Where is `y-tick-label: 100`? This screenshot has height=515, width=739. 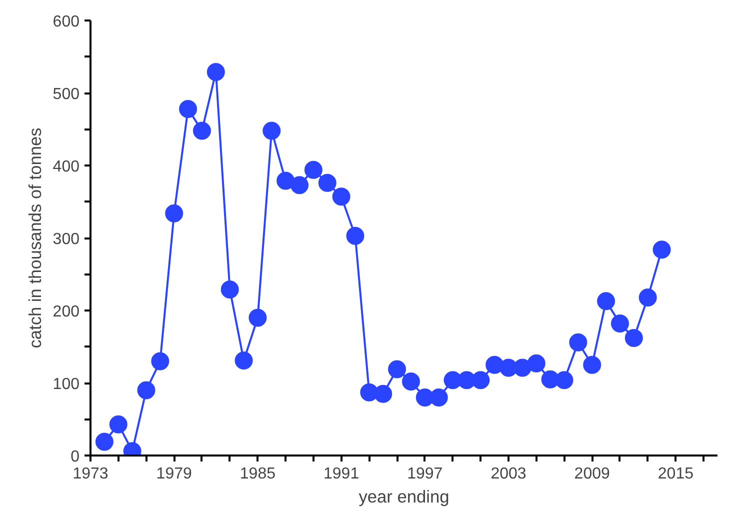
y-tick-label: 100 is located at coordinates (66, 384).